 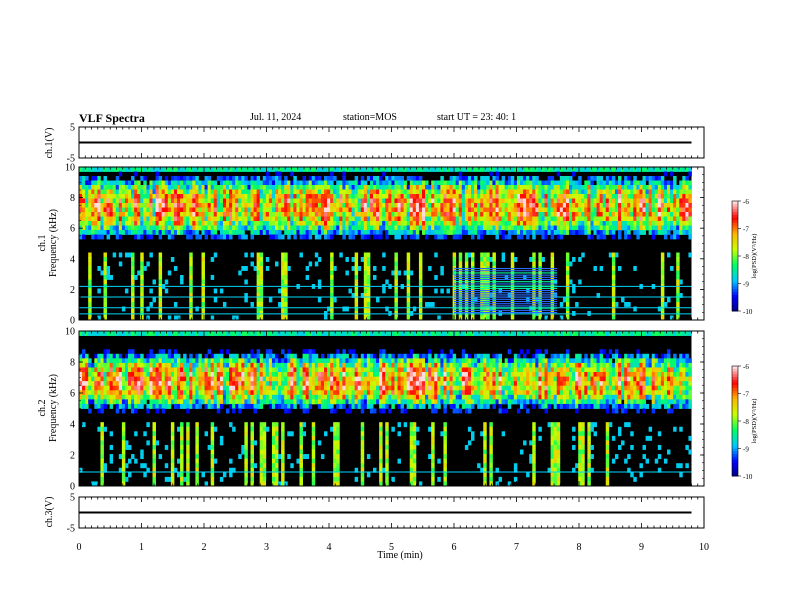 What do you see at coordinates (704, 547) in the screenshot?
I see `x-tick-label: 10` at bounding box center [704, 547].